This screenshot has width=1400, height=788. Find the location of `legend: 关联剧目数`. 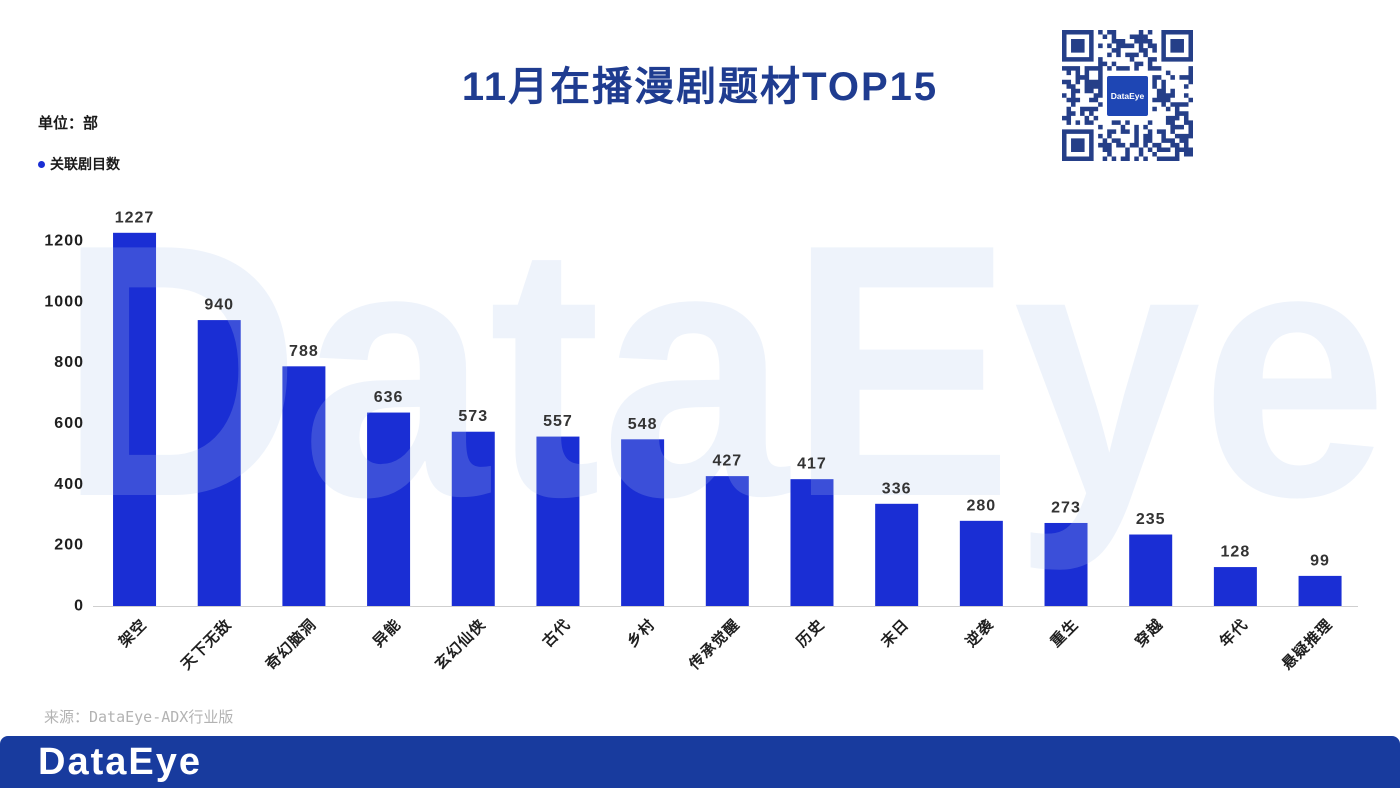

legend: 关联剧目数 is located at coordinates (79, 164).